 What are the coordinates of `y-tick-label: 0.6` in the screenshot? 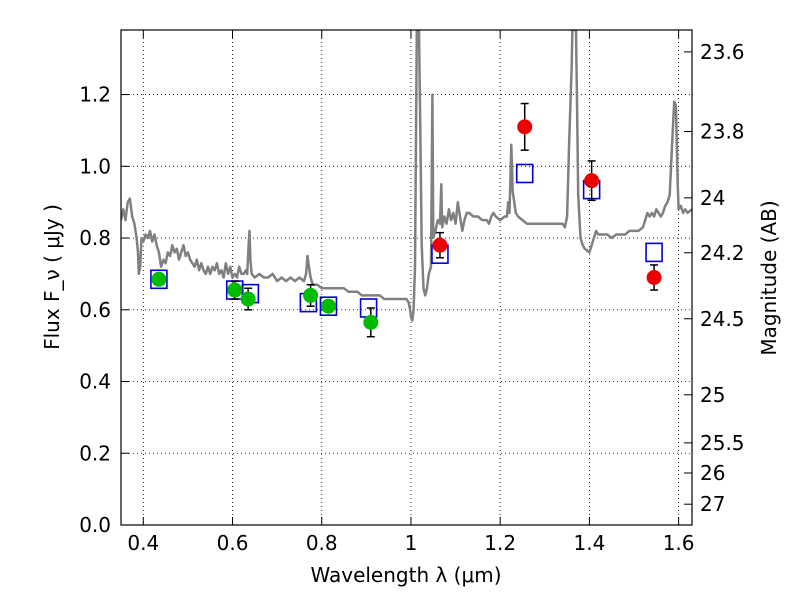 It's located at (95, 310).